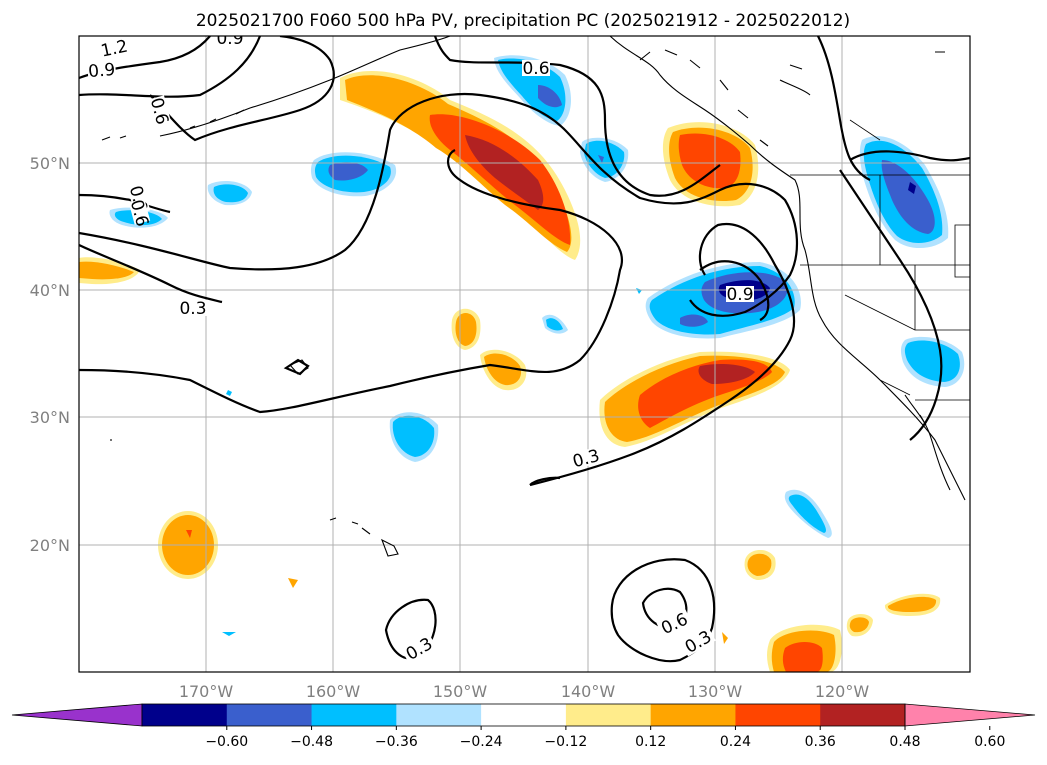 The image size is (1047, 765). Describe the element at coordinates (880, 260) in the screenshot. I see `borders` at that location.